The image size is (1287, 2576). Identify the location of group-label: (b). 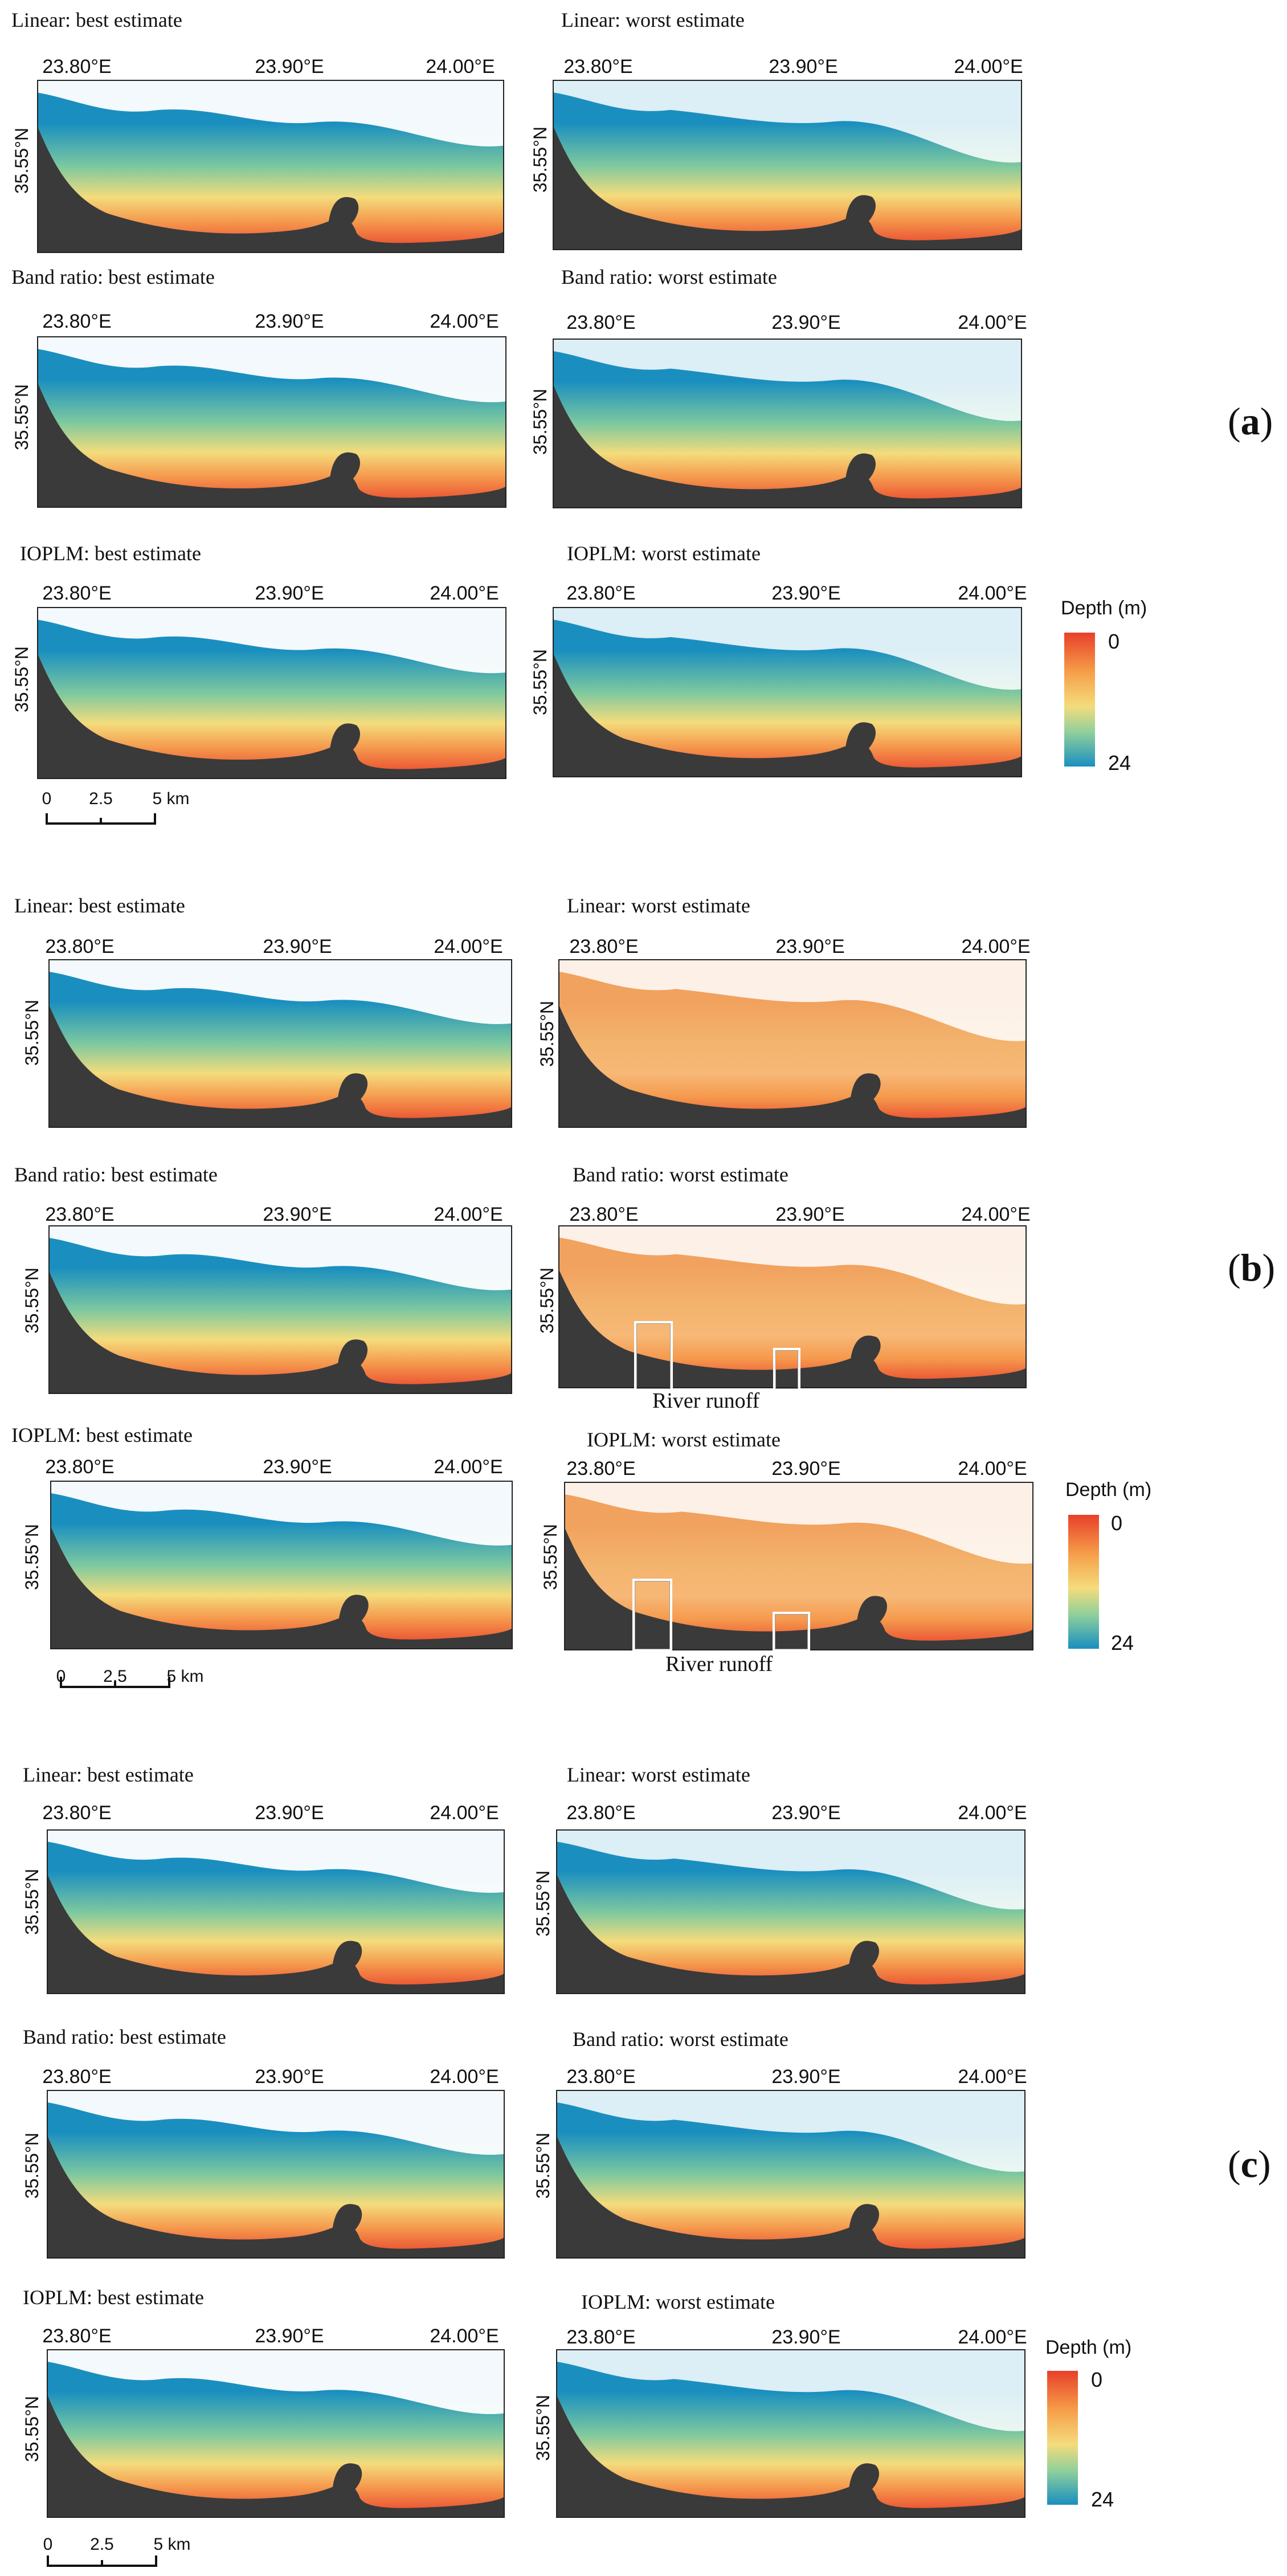
(1252, 1267).